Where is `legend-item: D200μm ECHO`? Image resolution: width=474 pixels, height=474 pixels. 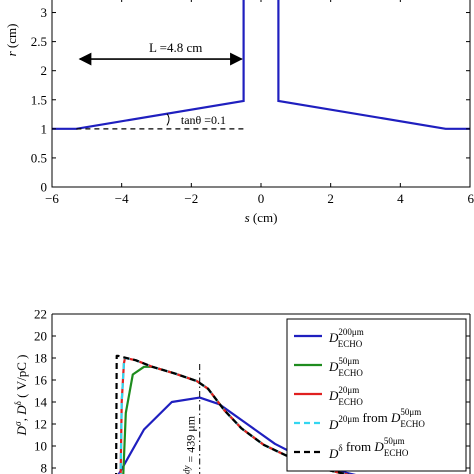 legend-item: D200μm ECHO is located at coordinates (329, 338).